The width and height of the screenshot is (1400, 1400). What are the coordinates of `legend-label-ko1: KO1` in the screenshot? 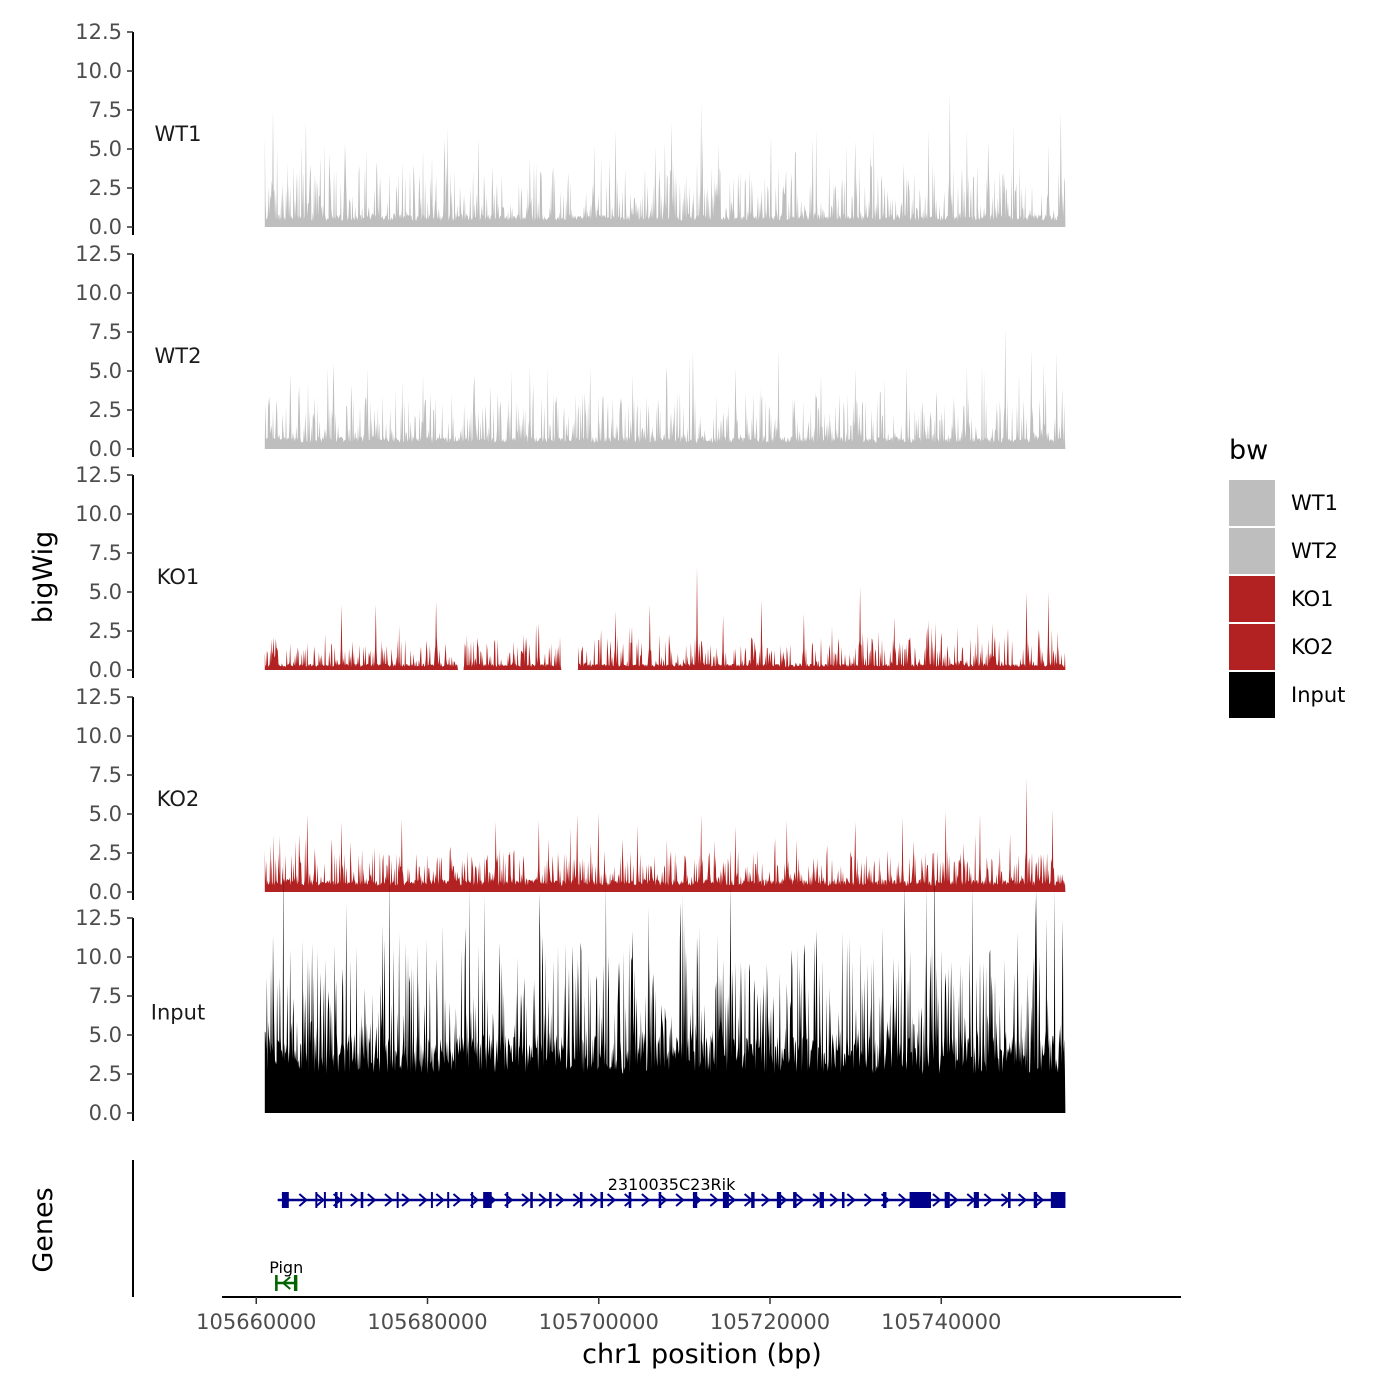 It's located at (1312, 599).